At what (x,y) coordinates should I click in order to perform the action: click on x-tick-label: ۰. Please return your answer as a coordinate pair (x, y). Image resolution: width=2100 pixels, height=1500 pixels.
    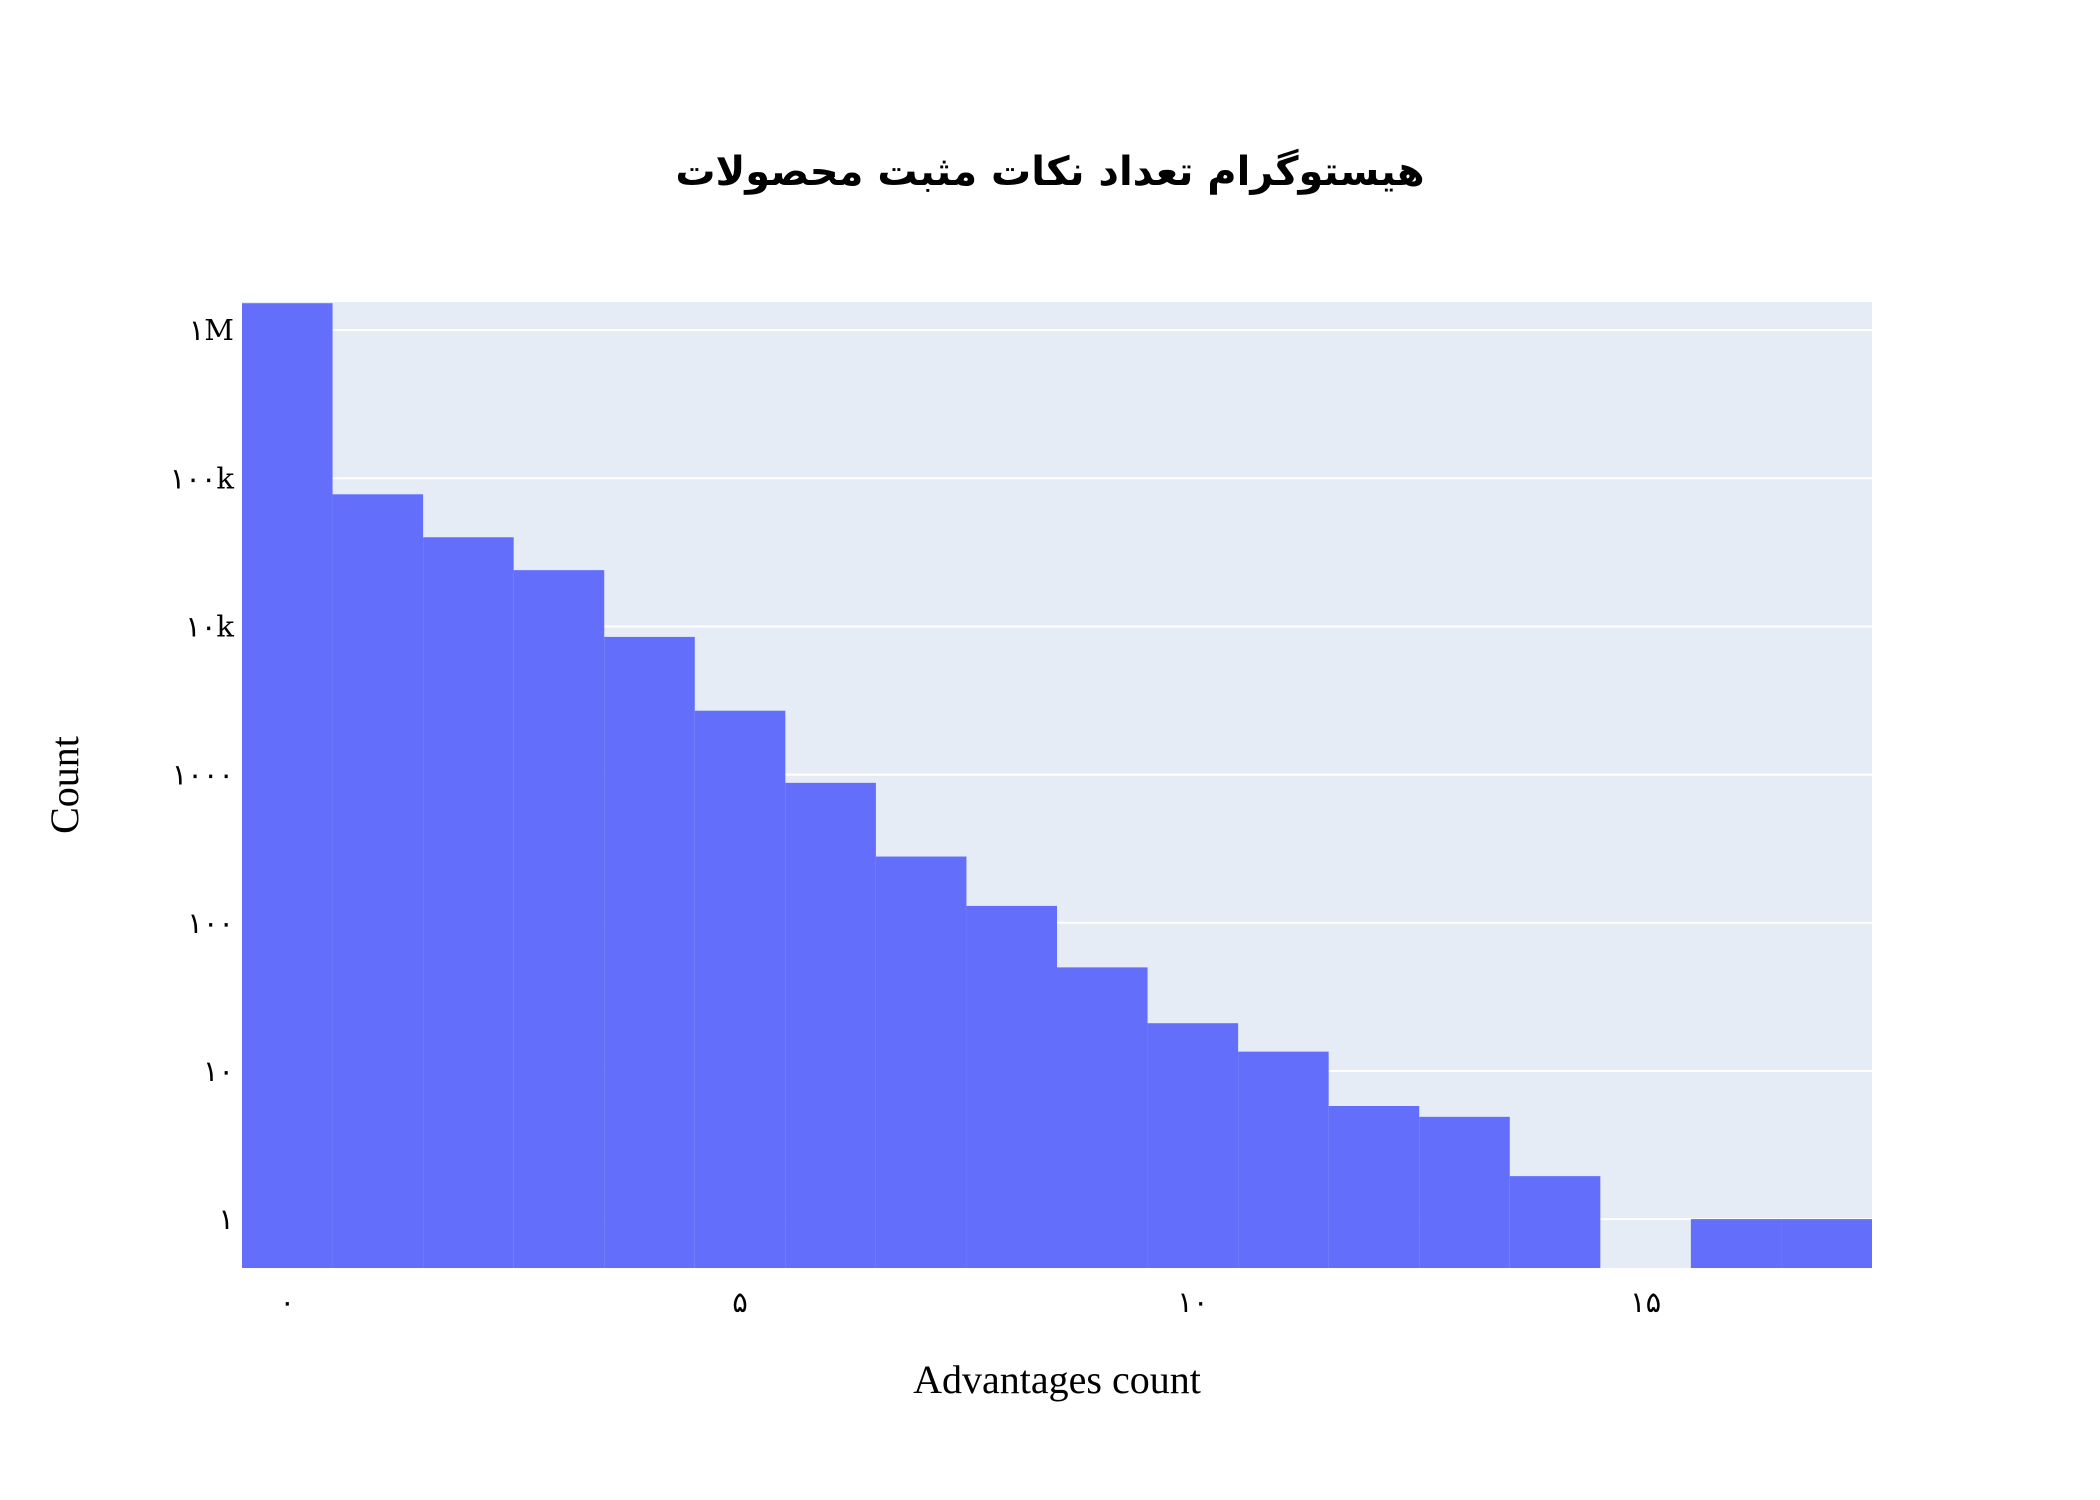
    Looking at the image, I should click on (287, 1302).